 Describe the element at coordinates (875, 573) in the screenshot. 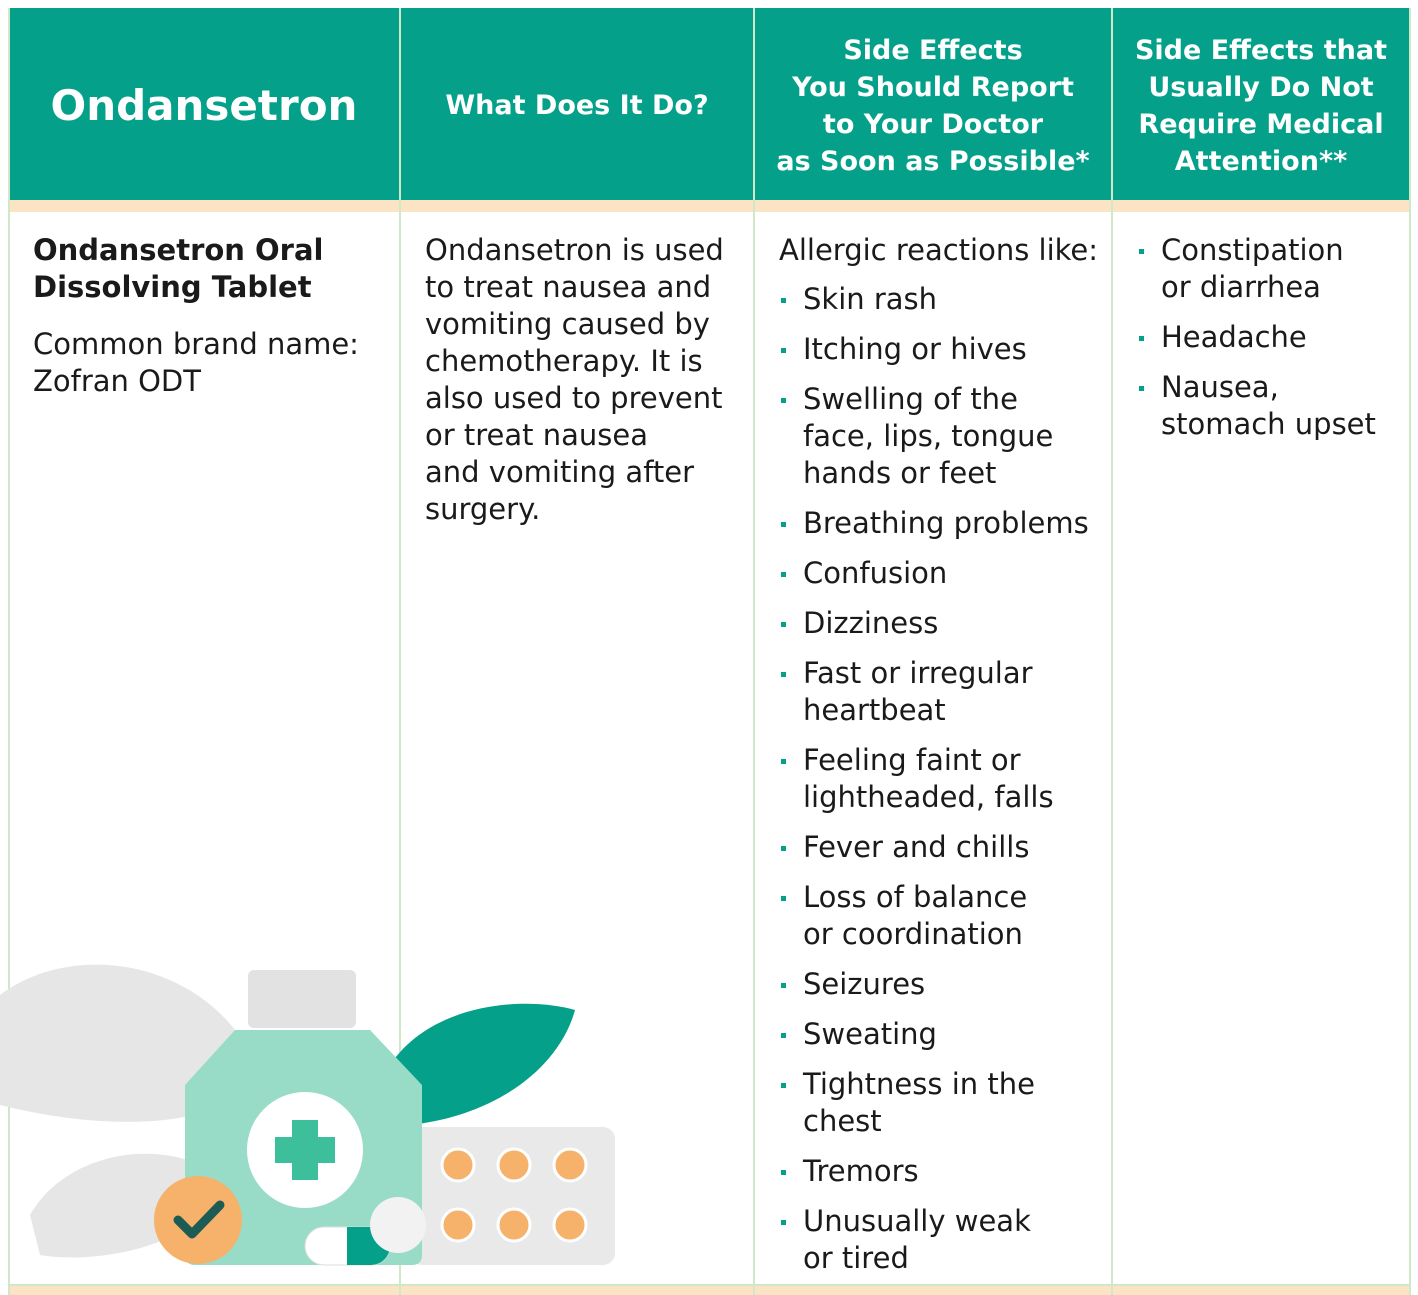

I see `list-item: Confusion` at that location.